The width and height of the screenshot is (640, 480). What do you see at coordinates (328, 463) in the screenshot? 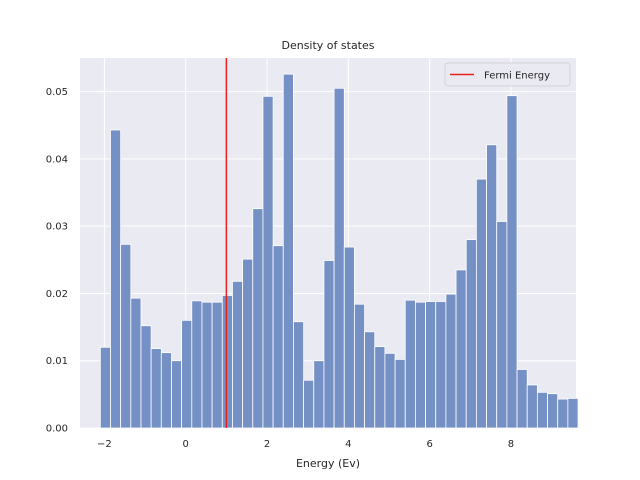
I see `x-axis-label: Energy (Ev)` at bounding box center [328, 463].